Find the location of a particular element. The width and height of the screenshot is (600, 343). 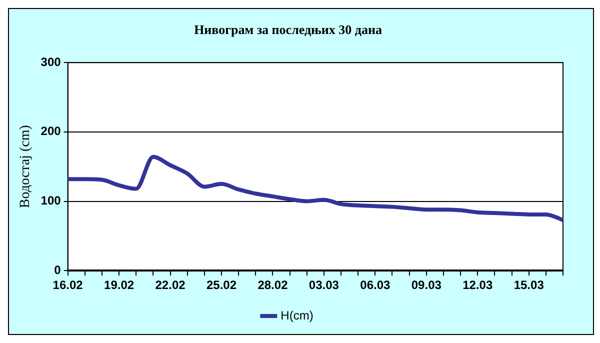

x-tick-label: 03.03 is located at coordinates (324, 285).